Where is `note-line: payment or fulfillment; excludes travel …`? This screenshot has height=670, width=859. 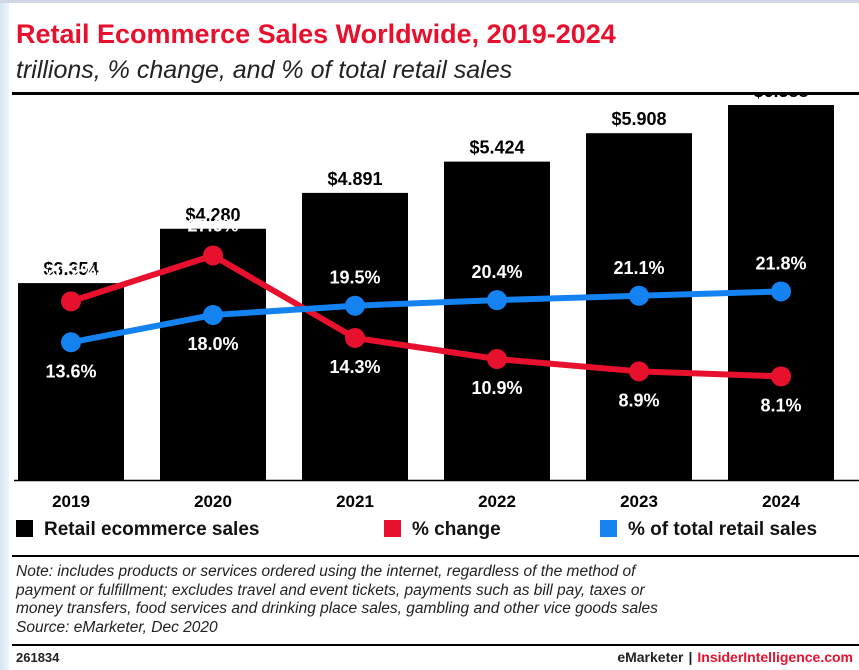
note-line: payment or fulfillment; excludes travel … is located at coordinates (330, 590).